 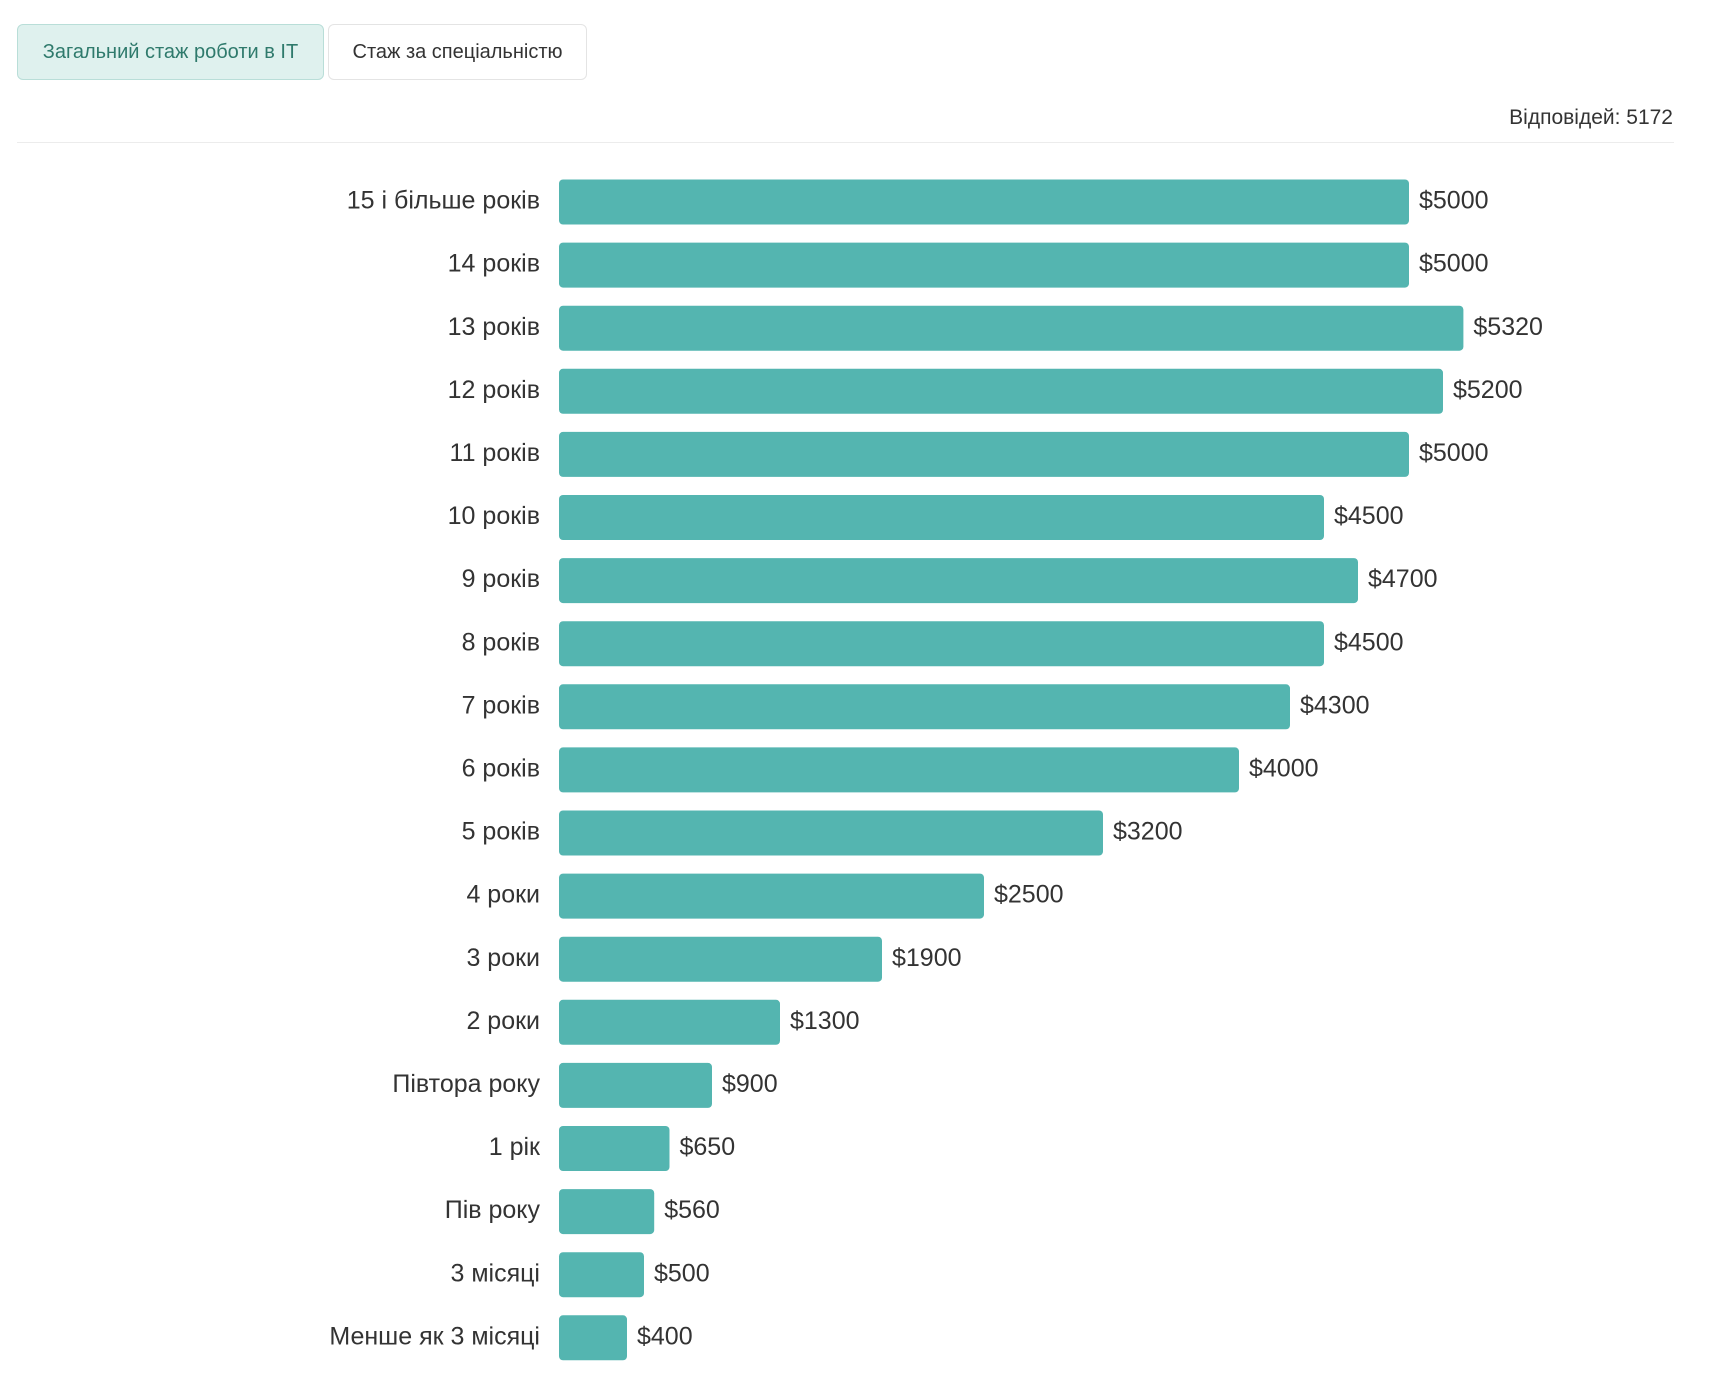 I want to click on category-label: 12 років, so click(x=494, y=390).